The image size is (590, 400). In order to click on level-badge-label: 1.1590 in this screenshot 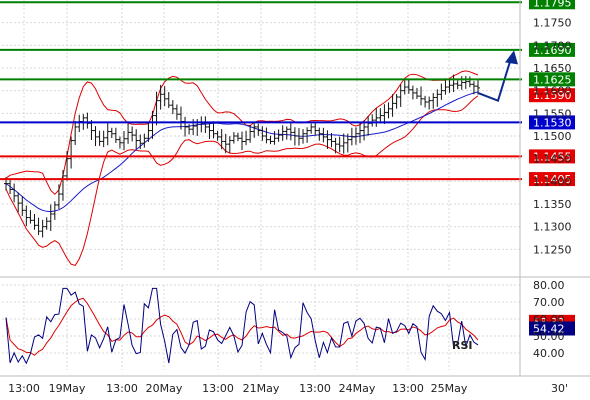, I will do `click(552, 95)`.